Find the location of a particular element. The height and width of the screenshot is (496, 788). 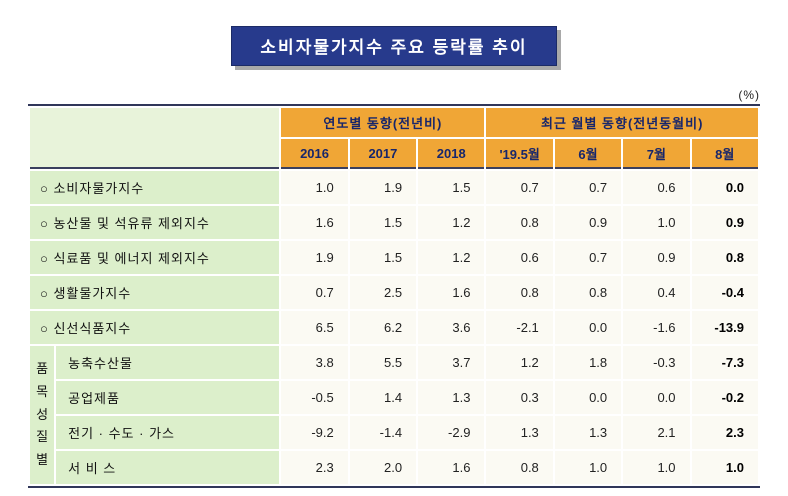

table-row-cpi: ○ 소비자물가지수 1.0 1.9 1.5 0.7 0.7 0.6 0.0 is located at coordinates (394, 187).